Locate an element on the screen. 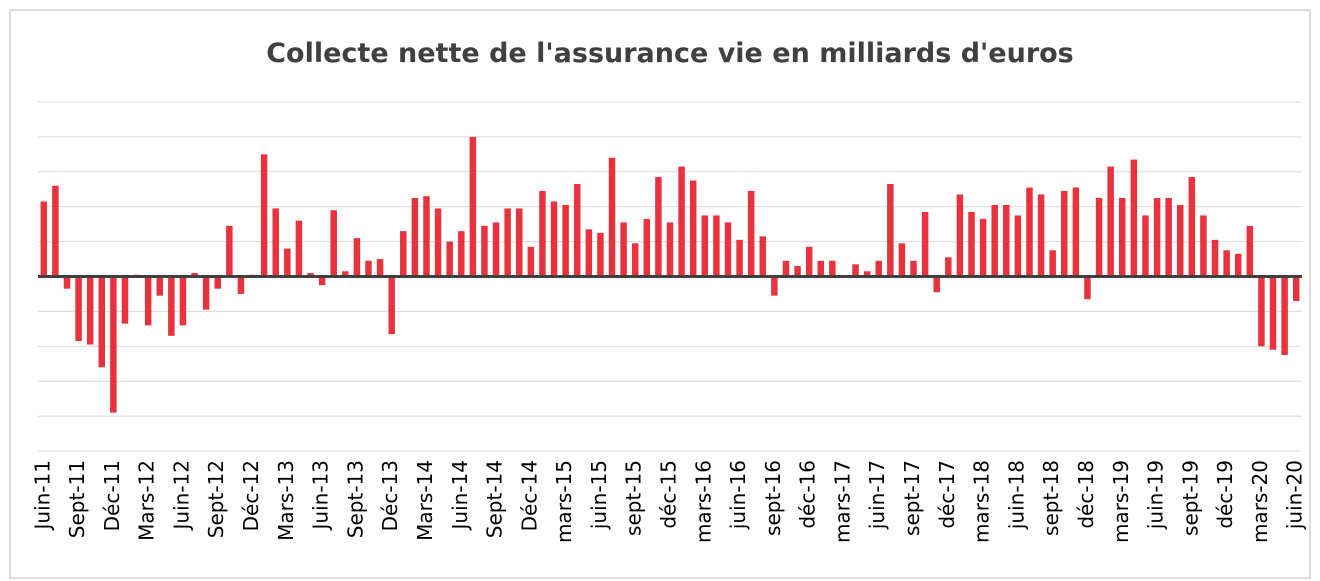 The height and width of the screenshot is (581, 1320). x-tick-label: Juin-13 is located at coordinates (321, 495).